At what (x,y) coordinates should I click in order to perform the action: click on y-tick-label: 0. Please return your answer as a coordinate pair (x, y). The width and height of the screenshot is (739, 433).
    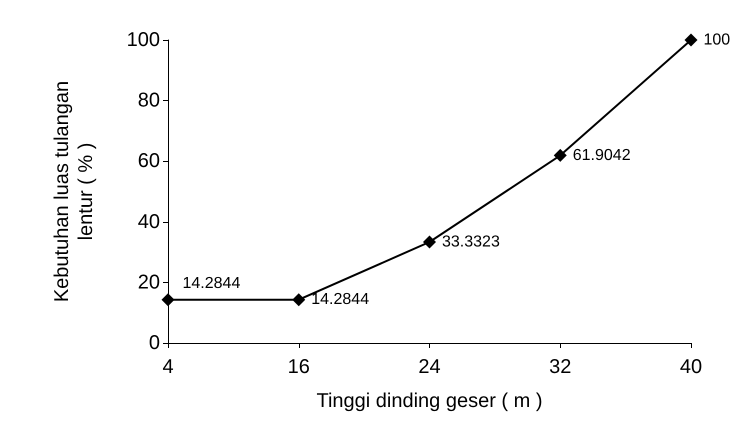
    Looking at the image, I should click on (154, 343).